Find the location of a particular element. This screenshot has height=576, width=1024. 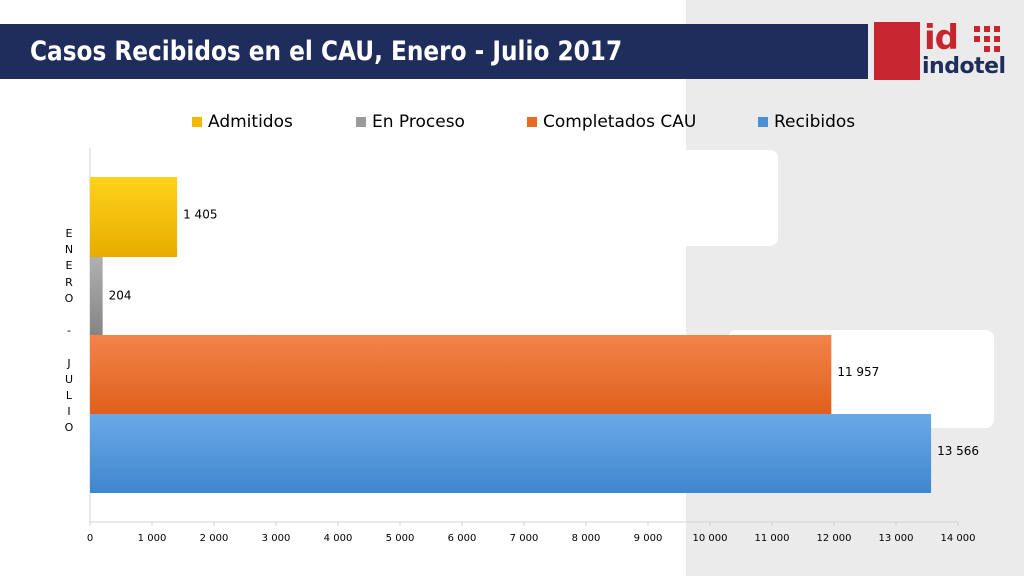

x-tick-label: 8 000 is located at coordinates (586, 538).